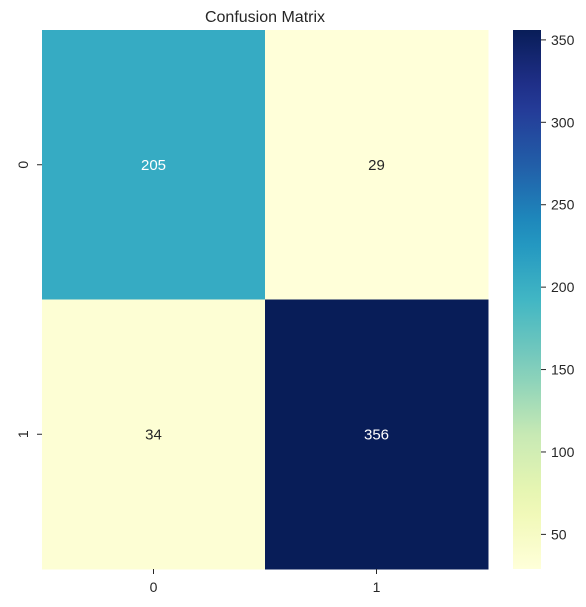 This screenshot has width=586, height=607. I want to click on cell-value-label: 34, so click(153, 434).